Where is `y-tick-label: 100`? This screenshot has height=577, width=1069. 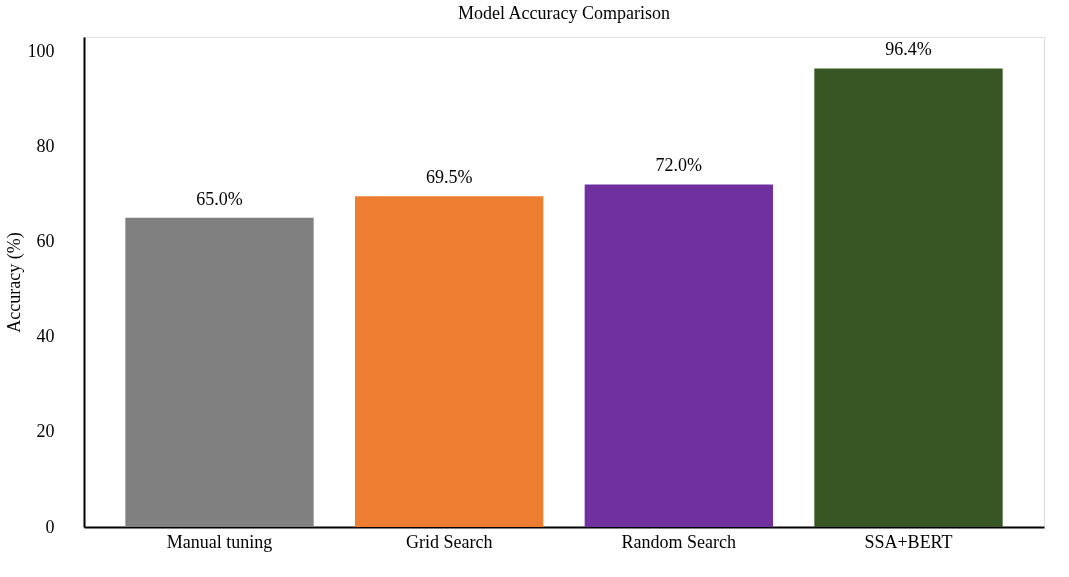
y-tick-label: 100 is located at coordinates (41, 50).